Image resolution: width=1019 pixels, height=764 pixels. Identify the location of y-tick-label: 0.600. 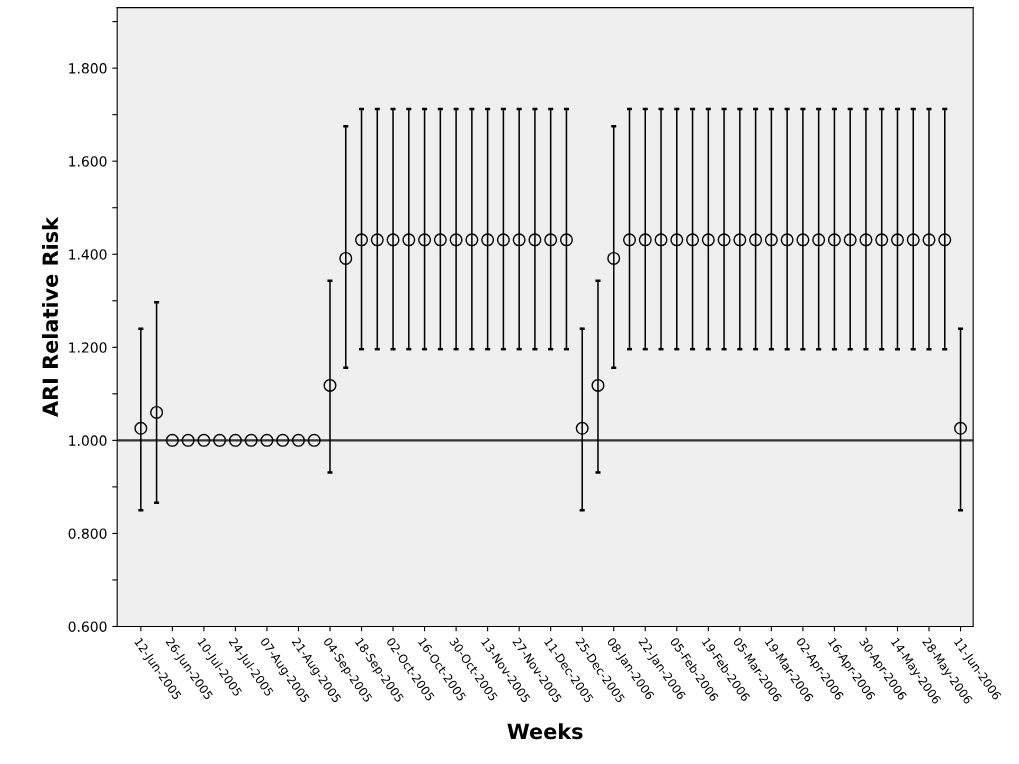
(87, 626).